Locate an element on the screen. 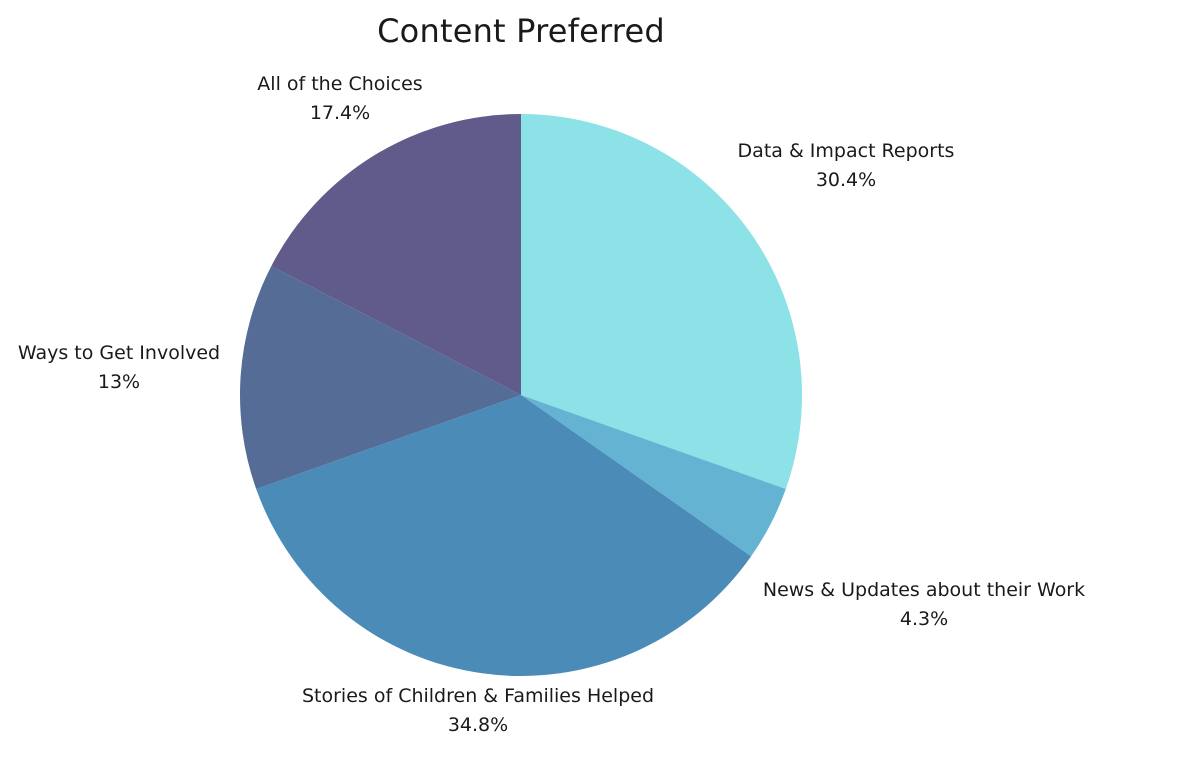 Image resolution: width=1182 pixels, height=776 pixels. chart-title: Content Preferred is located at coordinates (521, 31).